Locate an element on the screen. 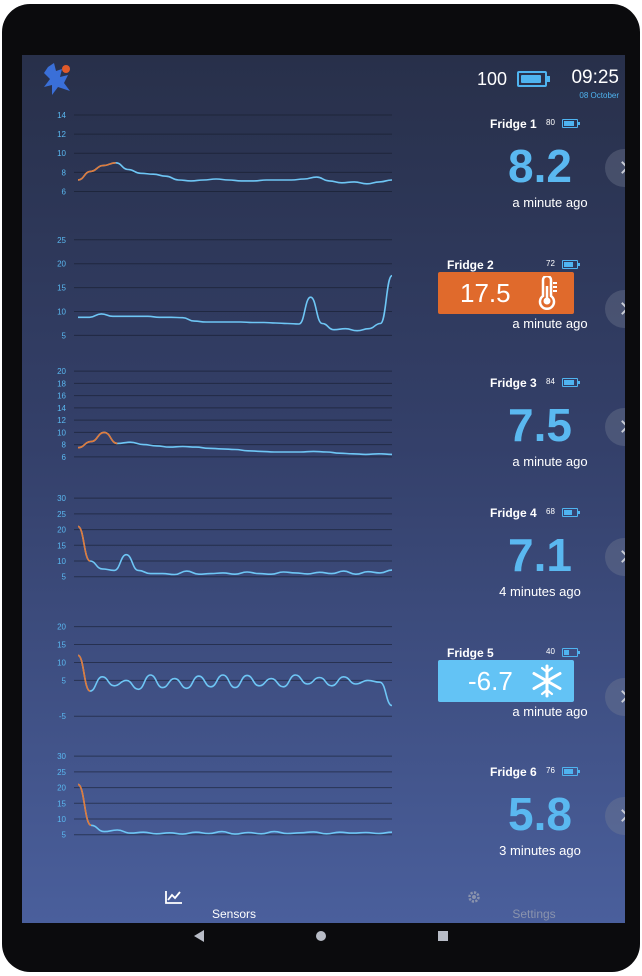 The image size is (642, 976). sensor-value: 7.5 is located at coordinates (540, 425).